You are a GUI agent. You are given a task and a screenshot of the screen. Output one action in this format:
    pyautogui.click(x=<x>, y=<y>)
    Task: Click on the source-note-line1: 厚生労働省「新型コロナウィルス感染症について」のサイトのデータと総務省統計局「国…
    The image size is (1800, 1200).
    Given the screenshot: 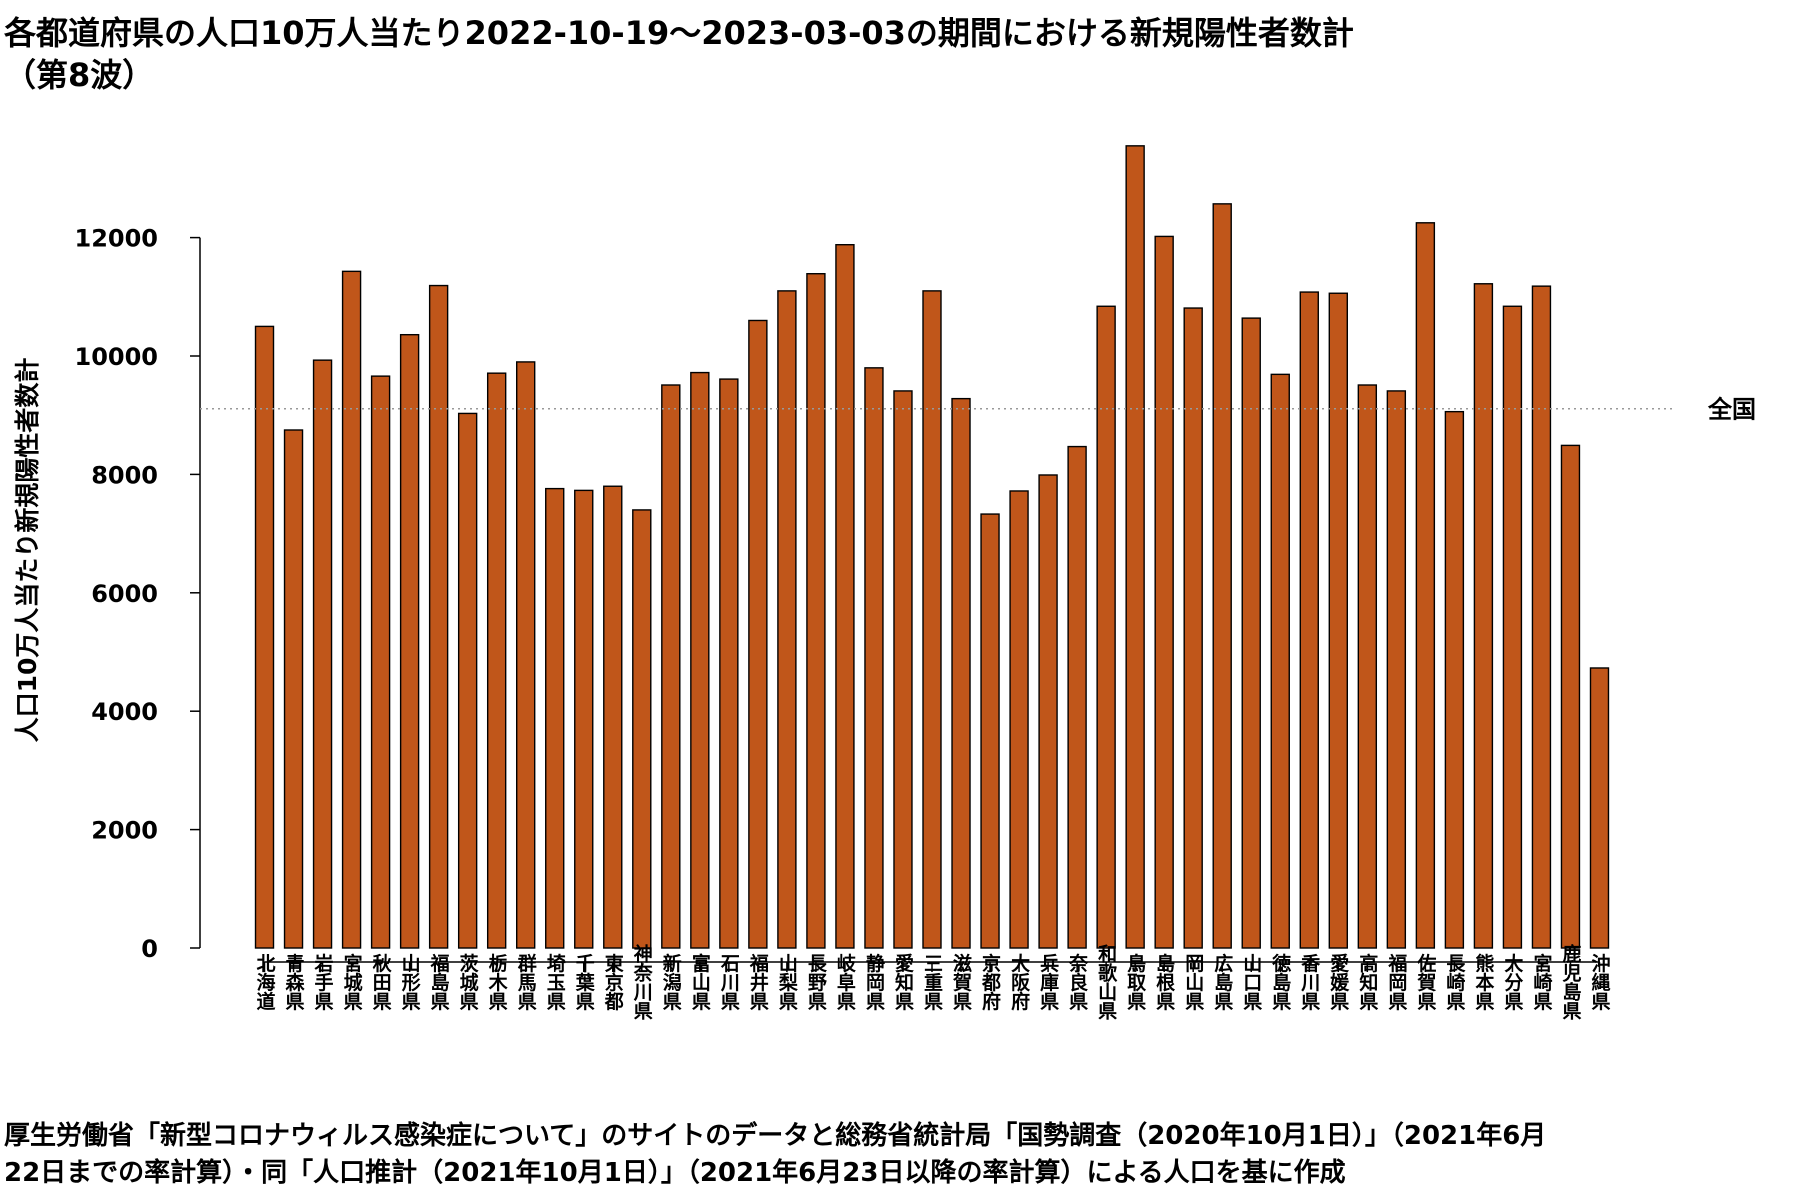 What is the action you would take?
    pyautogui.click(x=775, y=1136)
    